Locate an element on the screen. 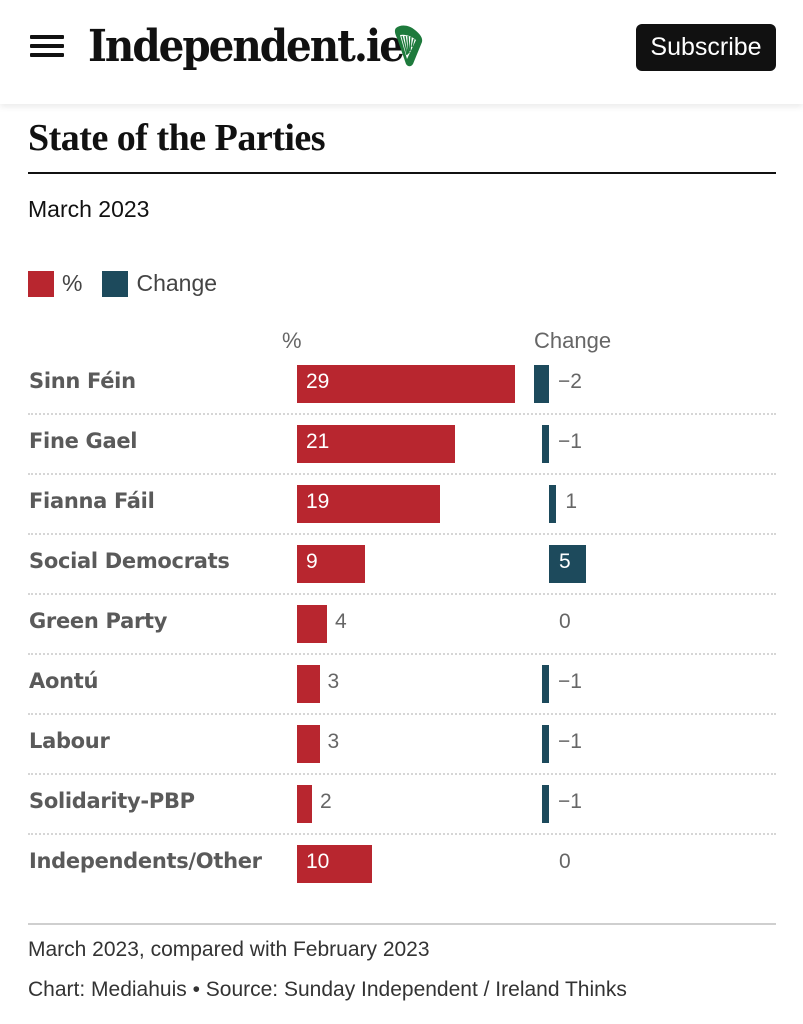  chart-row: Green Party 4 0 is located at coordinates (401, 624).